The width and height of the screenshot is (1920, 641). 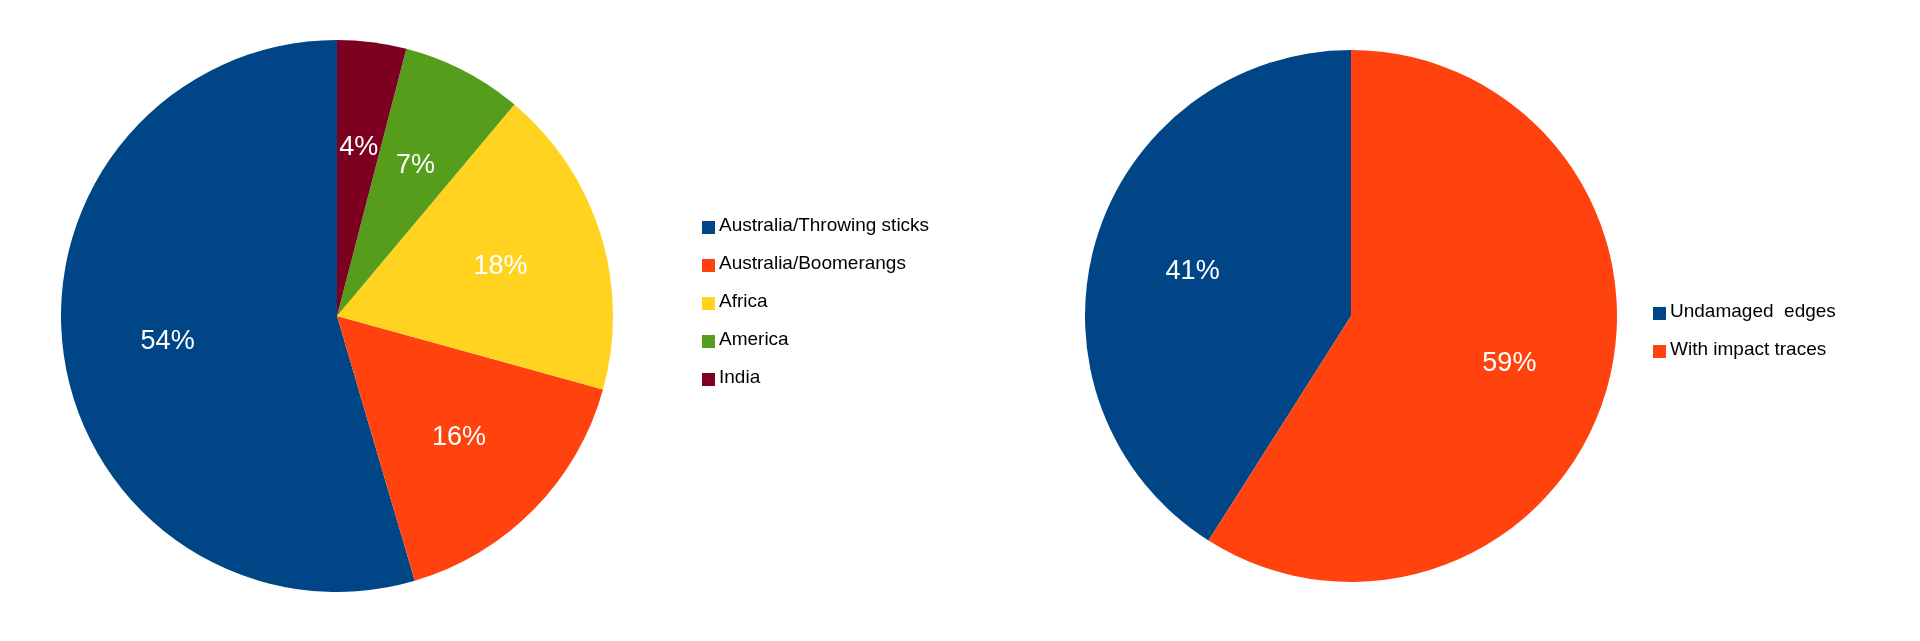 What do you see at coordinates (415, 163) in the screenshot?
I see `data-label: 7%` at bounding box center [415, 163].